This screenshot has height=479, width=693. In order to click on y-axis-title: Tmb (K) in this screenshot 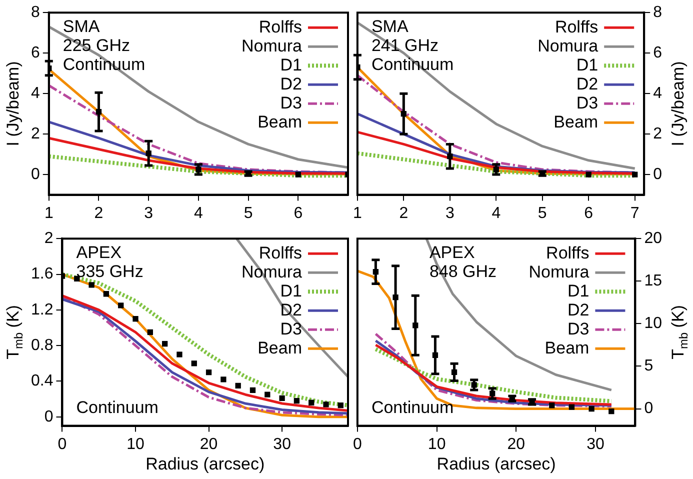, I will do `click(15, 332)`.